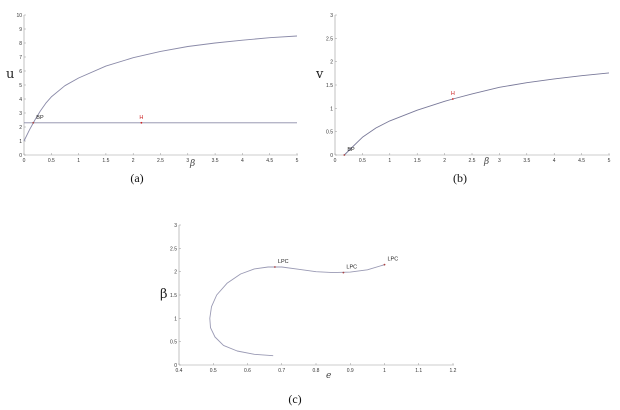 The width and height of the screenshot is (620, 410). What do you see at coordinates (247, 371) in the screenshot?
I see `x-tick-label: 0.6` at bounding box center [247, 371].